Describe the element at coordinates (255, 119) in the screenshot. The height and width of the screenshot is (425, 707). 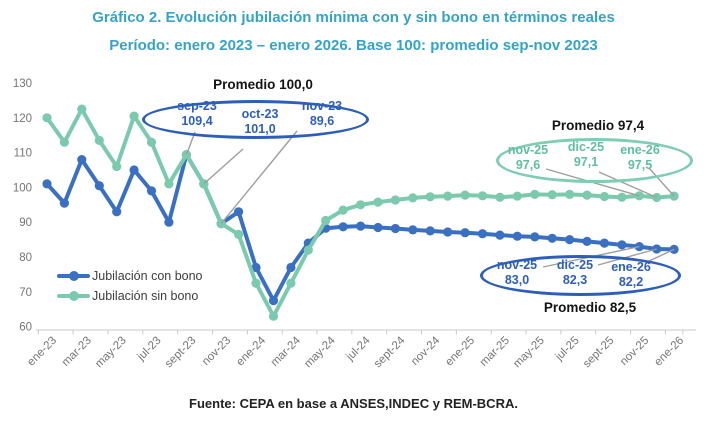
I see `annotation-ellipse-base-period-icon` at that location.